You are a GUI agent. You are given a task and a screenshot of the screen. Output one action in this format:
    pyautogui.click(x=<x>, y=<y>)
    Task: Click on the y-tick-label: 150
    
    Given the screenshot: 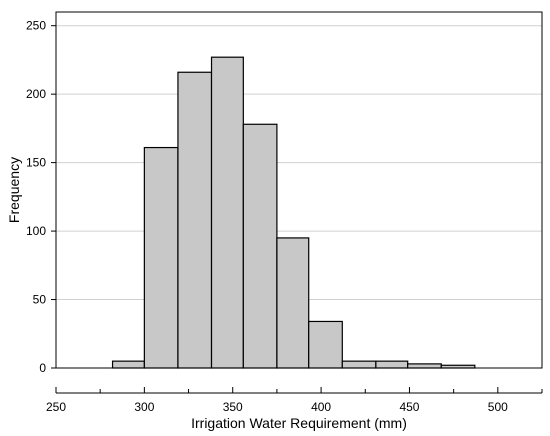 What is the action you would take?
    pyautogui.click(x=36, y=163)
    